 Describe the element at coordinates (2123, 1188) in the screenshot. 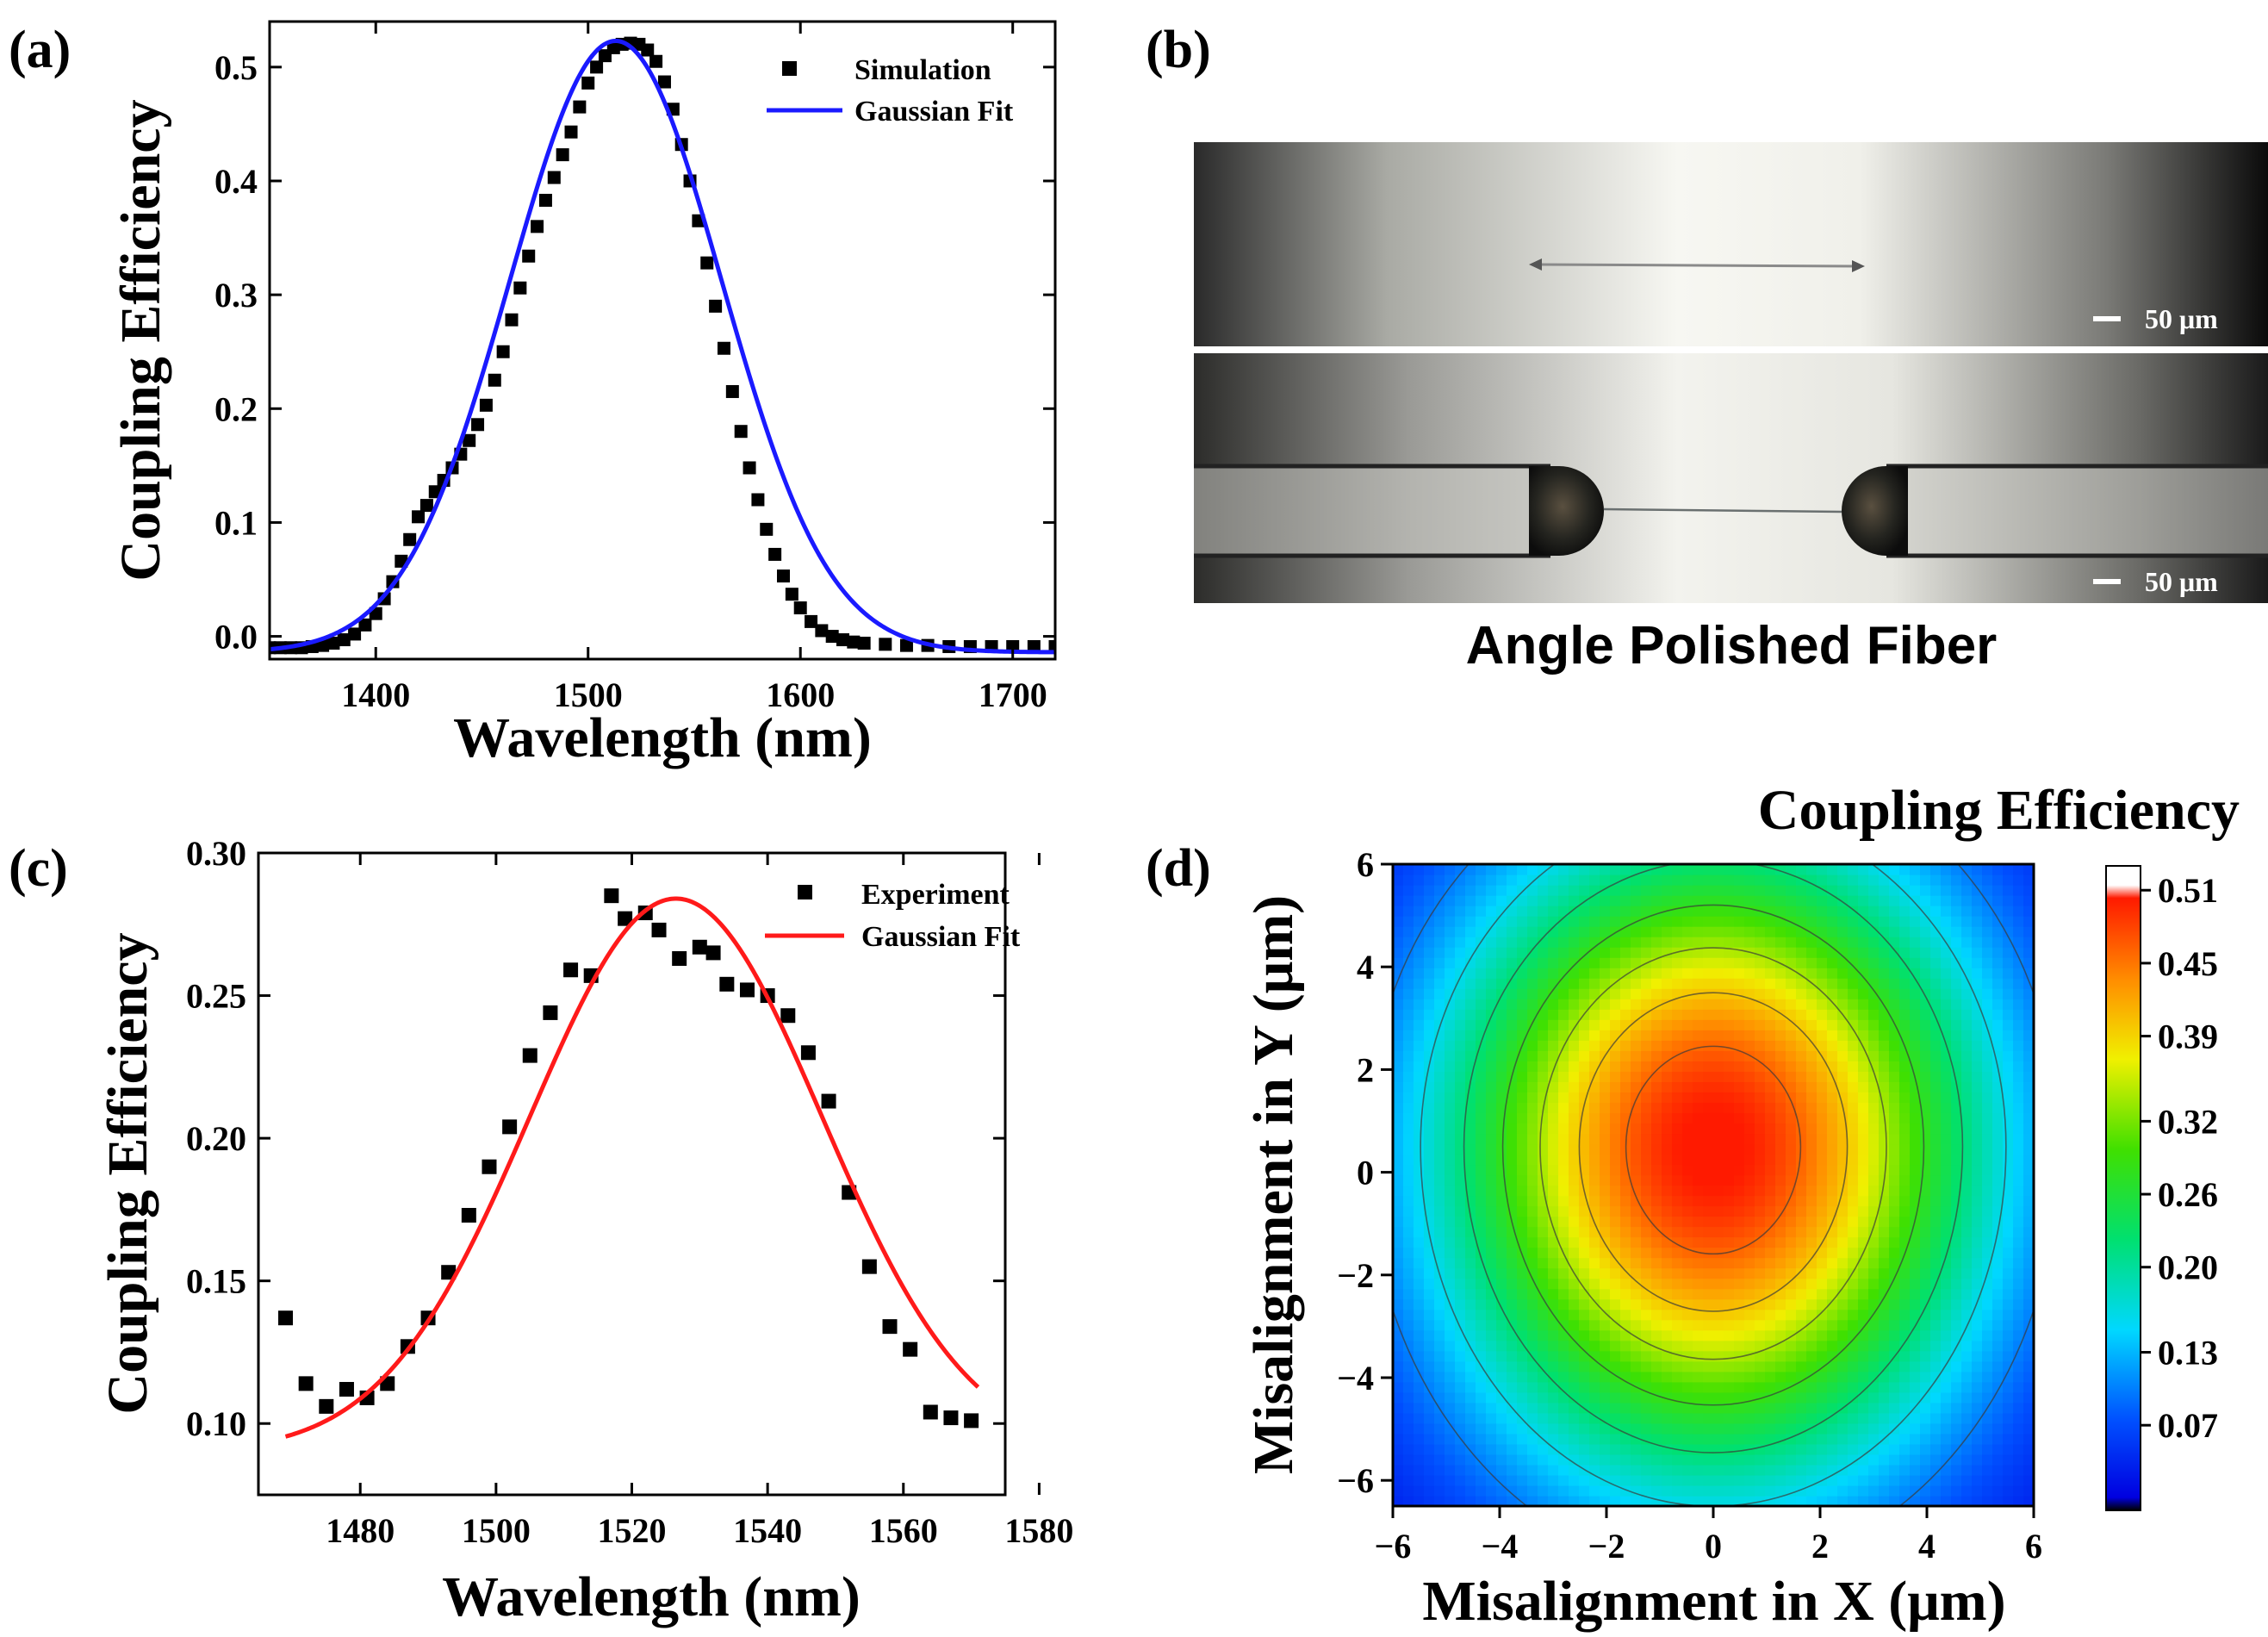

I see `colorbar-gradient` at that location.